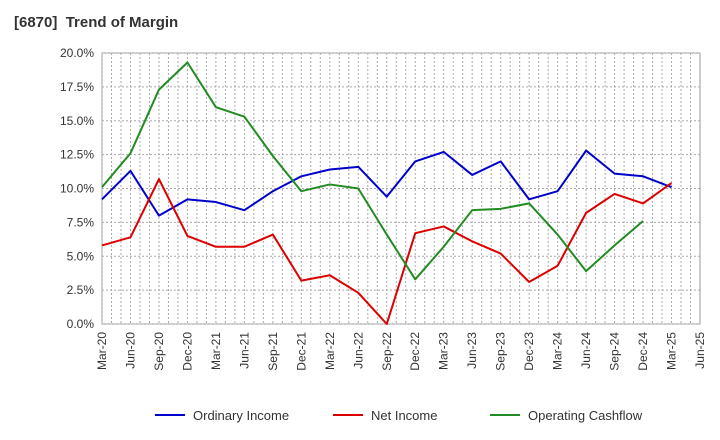 The image size is (720, 440). What do you see at coordinates (529, 351) in the screenshot?
I see `x-tick-label: Dec-23` at bounding box center [529, 351].